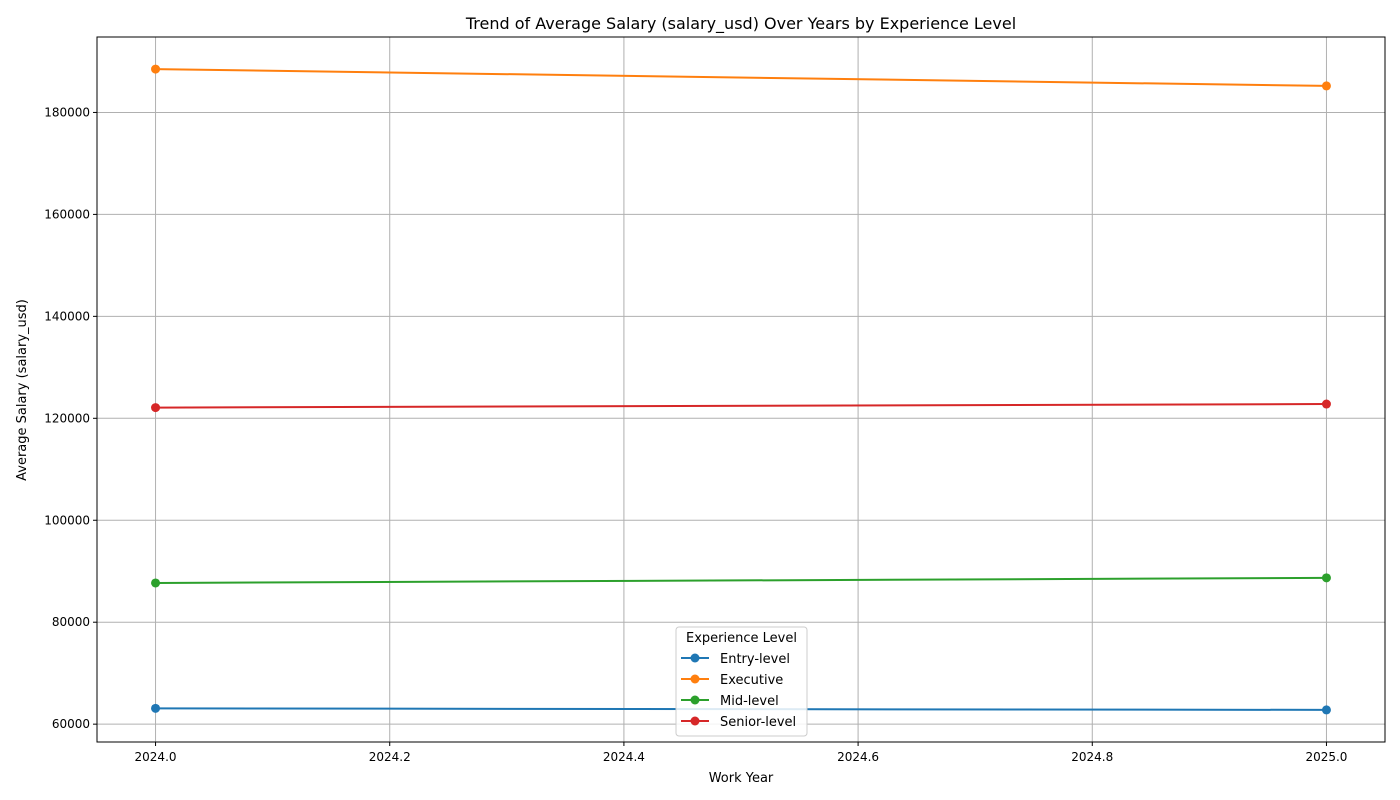  I want to click on legend-marker-entry-level, so click(695, 658).